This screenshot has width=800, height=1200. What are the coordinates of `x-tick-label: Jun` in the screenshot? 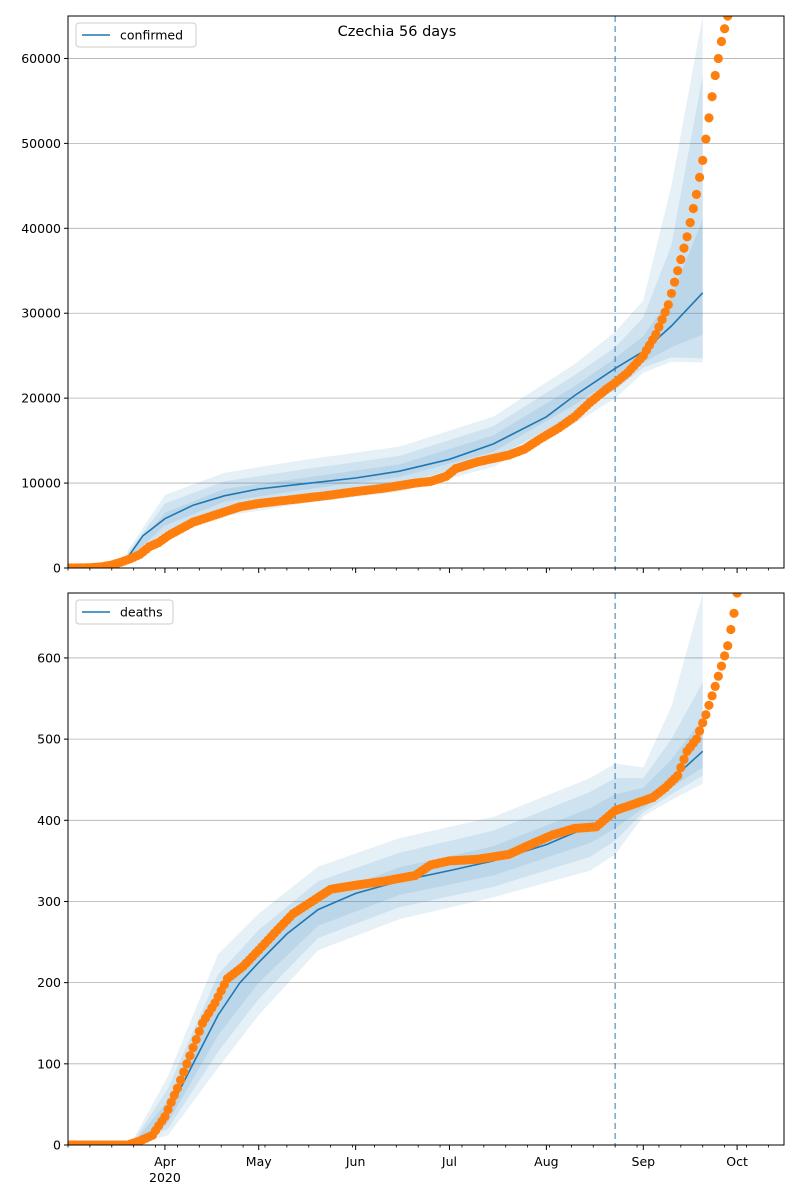 It's located at (355, 1161).